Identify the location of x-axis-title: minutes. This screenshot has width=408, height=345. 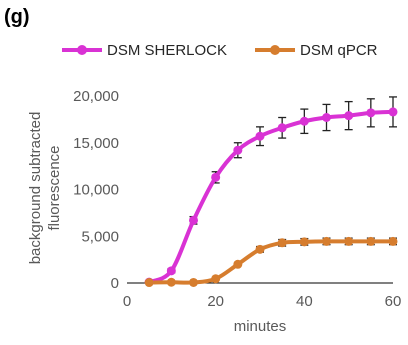
(260, 326).